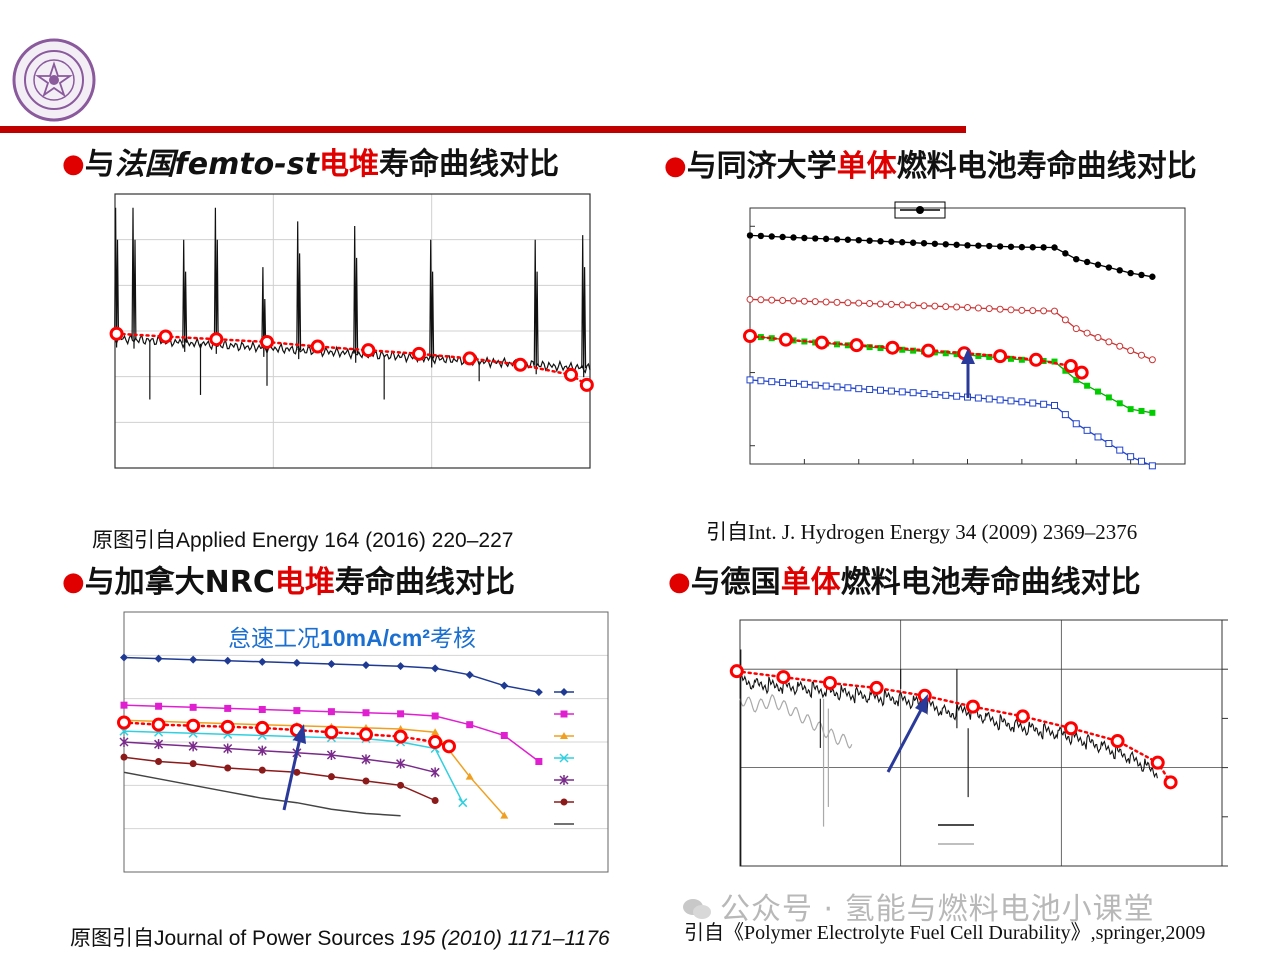 The width and height of the screenshot is (1280, 960). Describe the element at coordinates (299, 734) in the screenshot. I see `annotation-arrowhead` at that location.